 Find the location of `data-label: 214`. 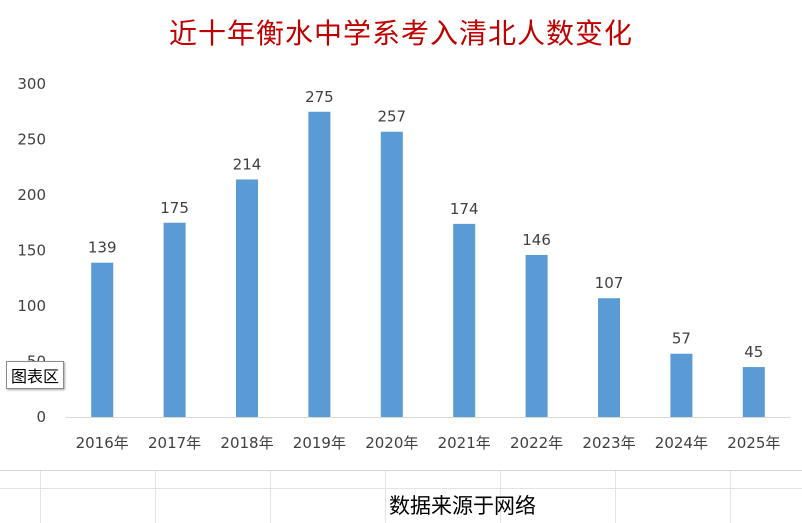

data-label: 214 is located at coordinates (247, 164).